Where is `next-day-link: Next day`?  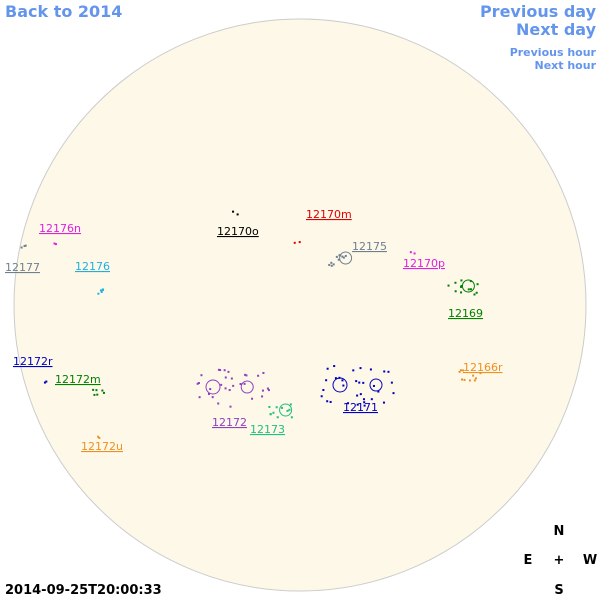 next-day-link: Next day is located at coordinates (556, 29).